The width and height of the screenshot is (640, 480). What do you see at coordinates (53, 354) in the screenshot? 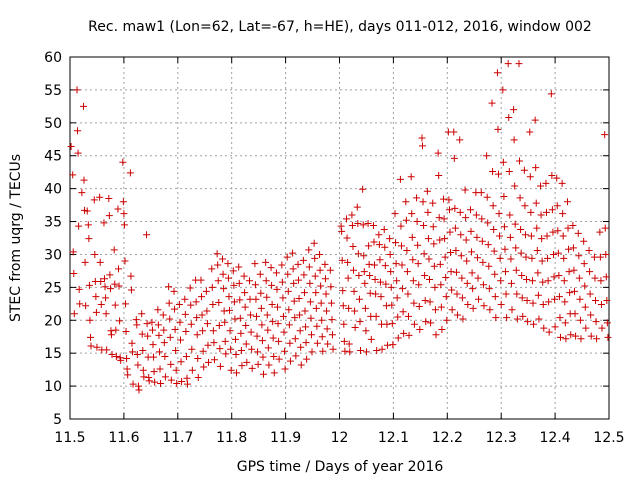
I see `y-tick-label: 15` at bounding box center [53, 354].